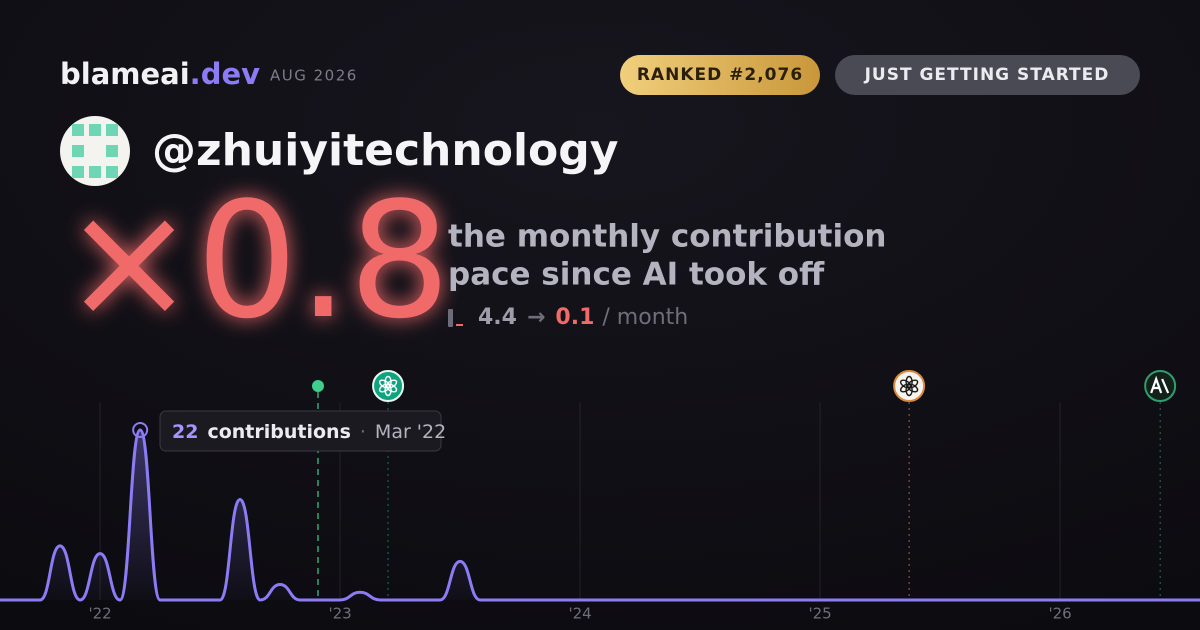  Describe the element at coordinates (95, 151) in the screenshot. I see `avatar` at that location.